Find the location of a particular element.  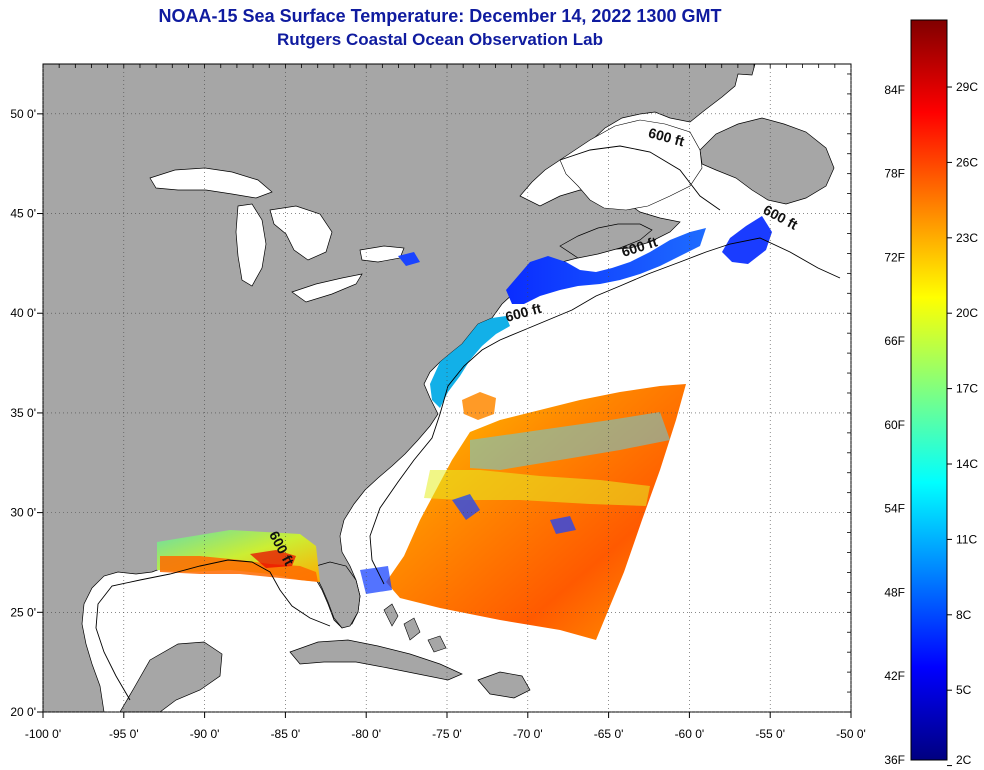

gulf-st-lawrence is located at coordinates (631, 165).